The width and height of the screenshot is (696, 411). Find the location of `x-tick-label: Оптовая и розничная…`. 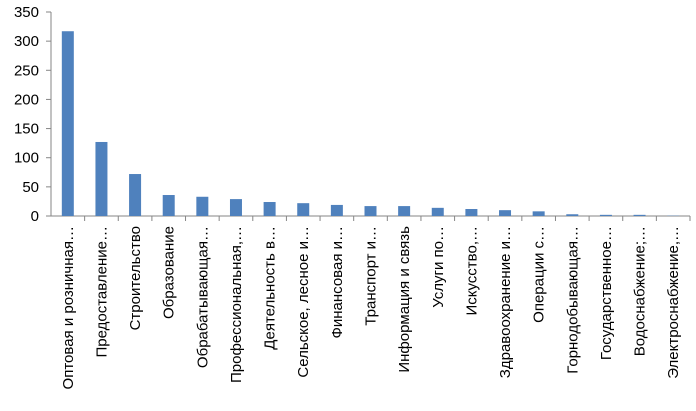

x-tick-label: Оптовая и розничная… is located at coordinates (68, 307).